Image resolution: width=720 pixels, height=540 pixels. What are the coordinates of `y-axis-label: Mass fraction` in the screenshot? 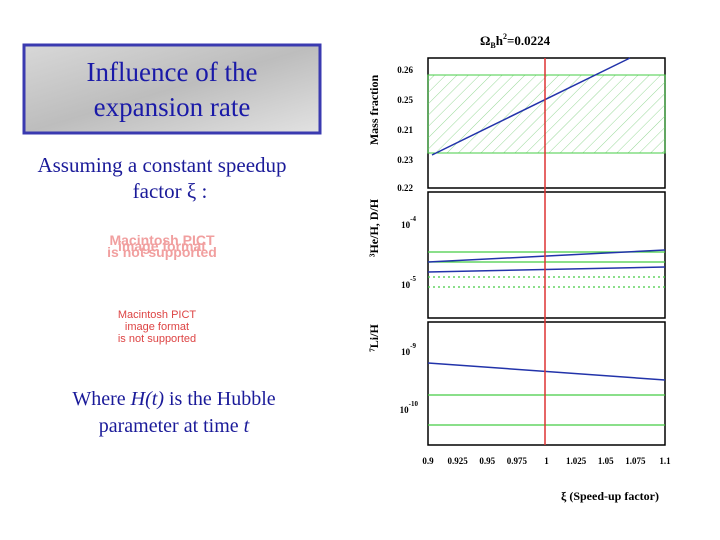 It's located at (374, 110).